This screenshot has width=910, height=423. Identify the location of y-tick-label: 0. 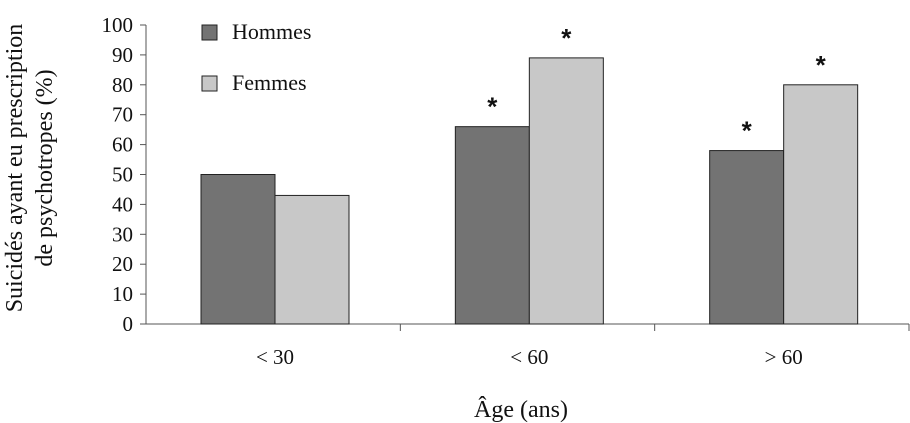
(128, 324).